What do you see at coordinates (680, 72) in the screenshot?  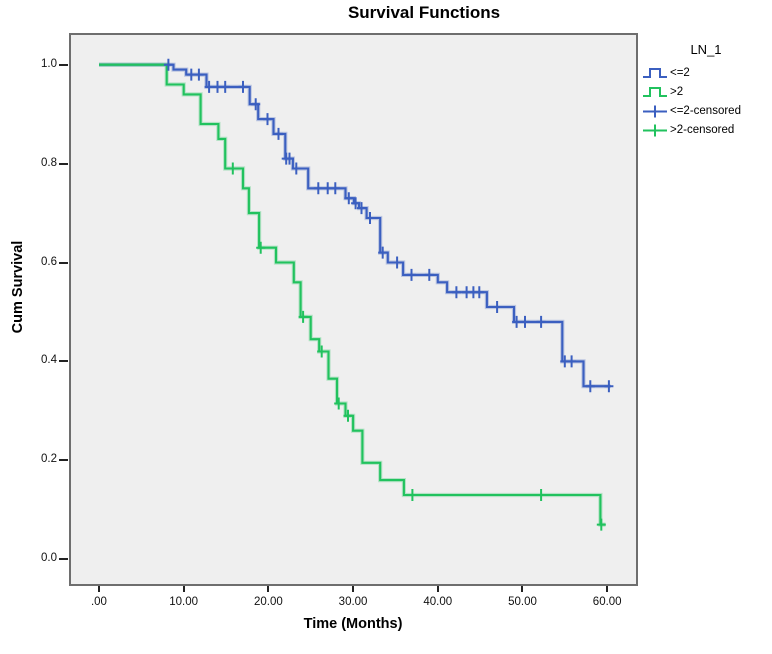 I see `legend-item-label: <=2` at bounding box center [680, 72].